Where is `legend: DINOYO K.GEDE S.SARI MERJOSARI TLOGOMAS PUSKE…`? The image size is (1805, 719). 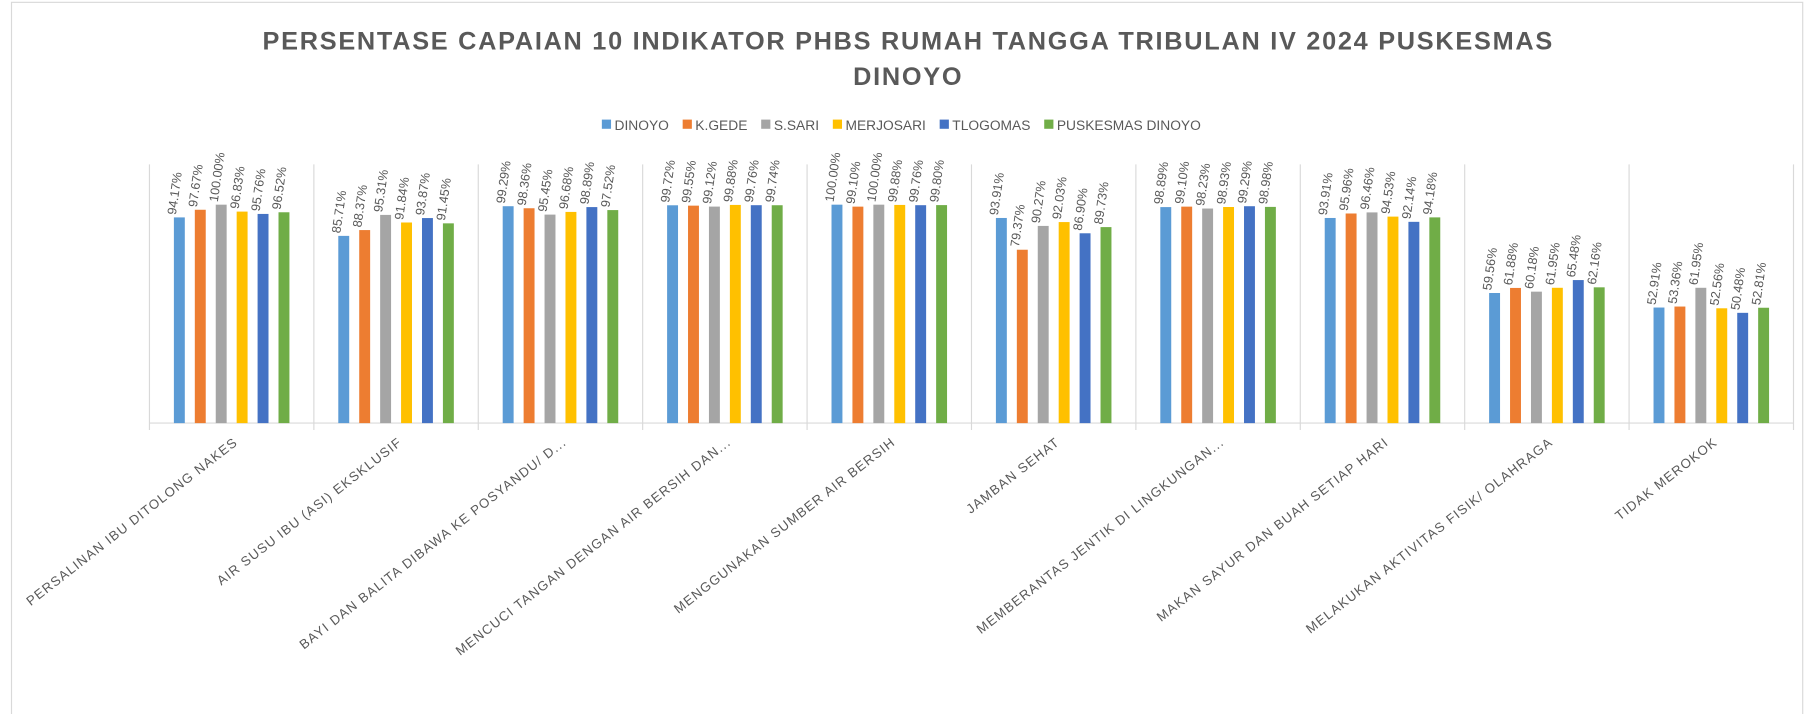
legend: DINOYO K.GEDE S.SARI MERJOSARI TLOGOMAS PUSKE… is located at coordinates (901, 125).